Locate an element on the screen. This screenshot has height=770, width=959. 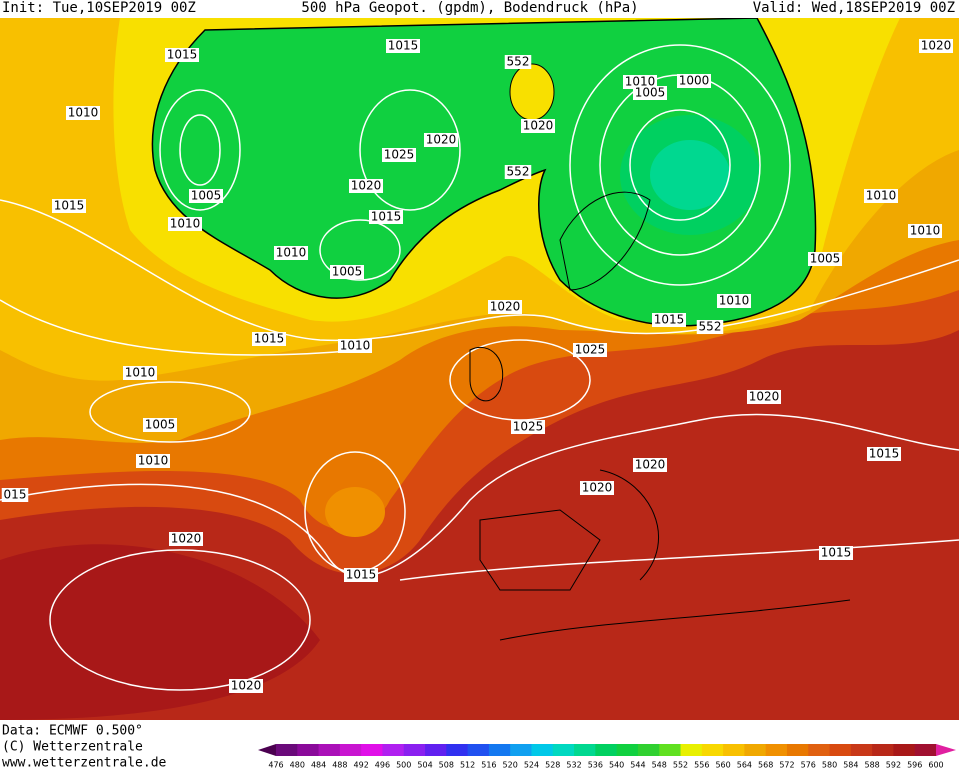
colorbar-label: 532 is located at coordinates (573, 765).